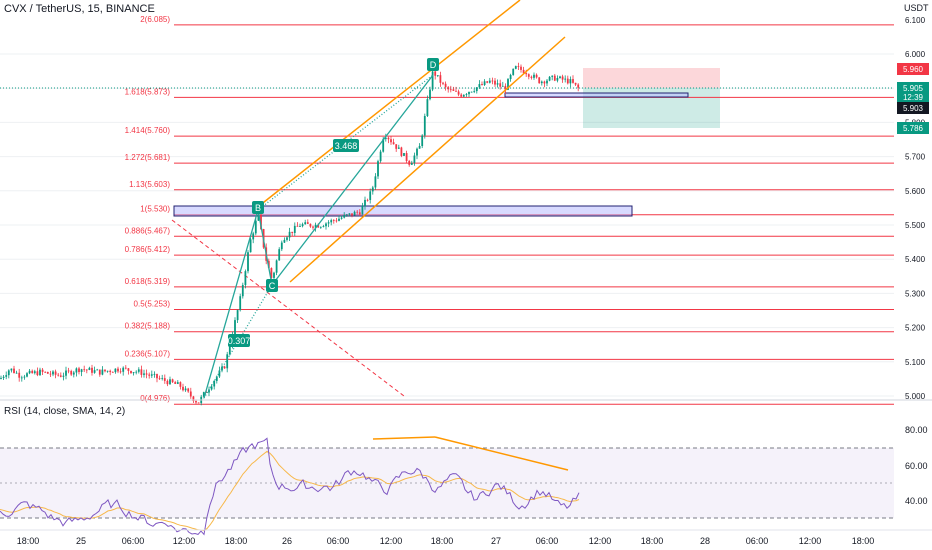 The height and width of the screenshot is (550, 932). Describe the element at coordinates (155, 209) in the screenshot. I see `fib-level-label: 1(5.530)` at that location.